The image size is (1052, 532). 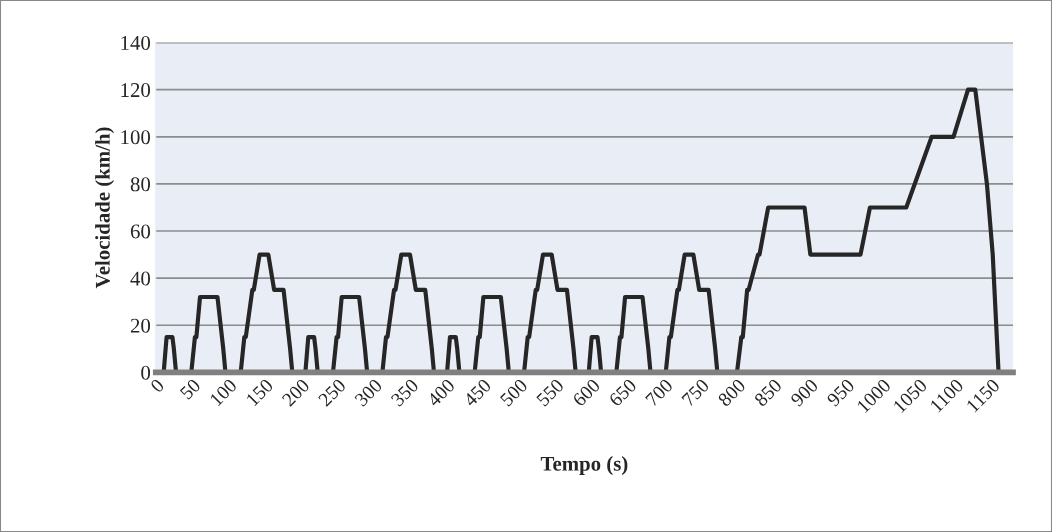 What do you see at coordinates (223, 392) in the screenshot?
I see `x-tick-label: 100` at bounding box center [223, 392].